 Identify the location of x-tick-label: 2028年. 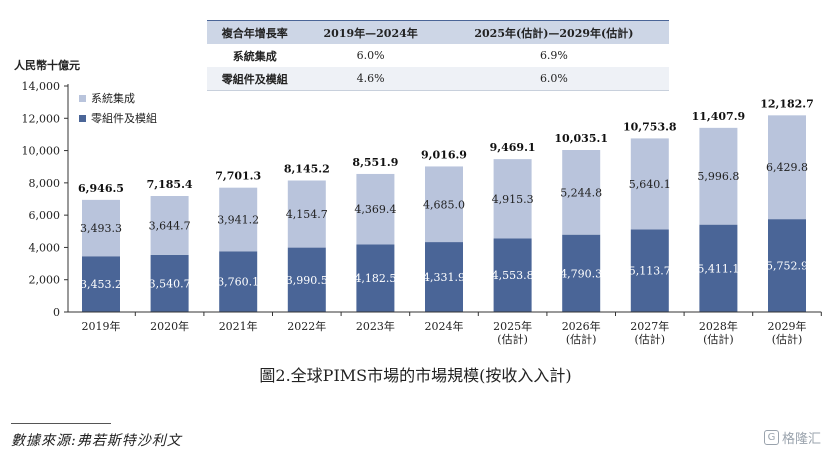
(718, 326).